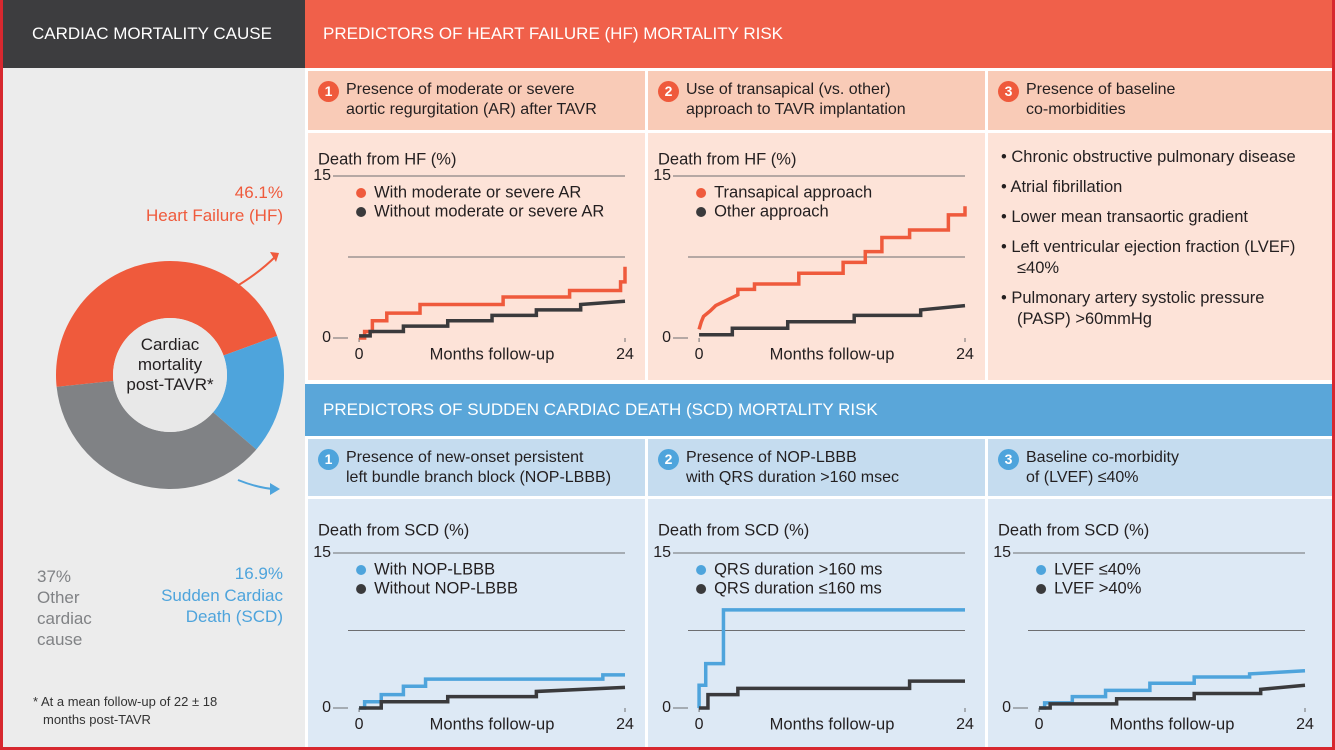  I want to click on donut-chart, so click(170, 373).